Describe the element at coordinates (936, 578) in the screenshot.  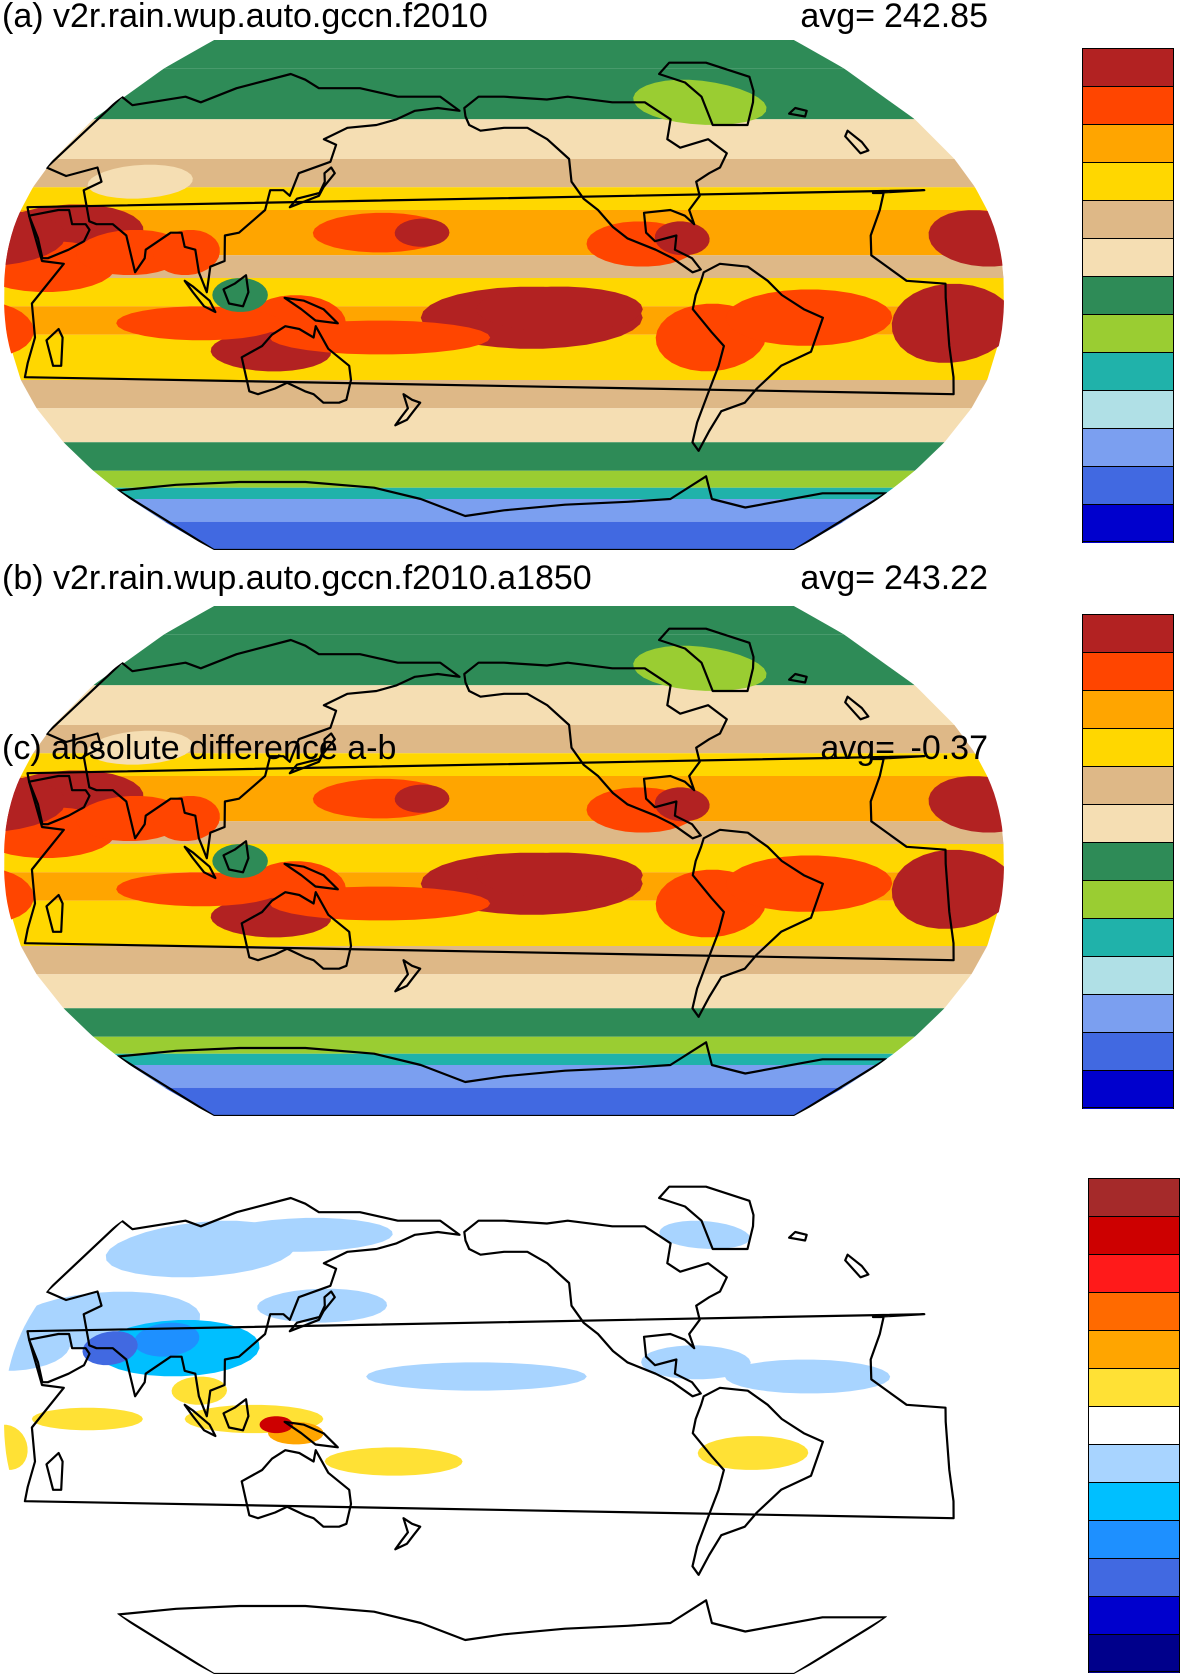
I see `avg-value: 243.22` at that location.